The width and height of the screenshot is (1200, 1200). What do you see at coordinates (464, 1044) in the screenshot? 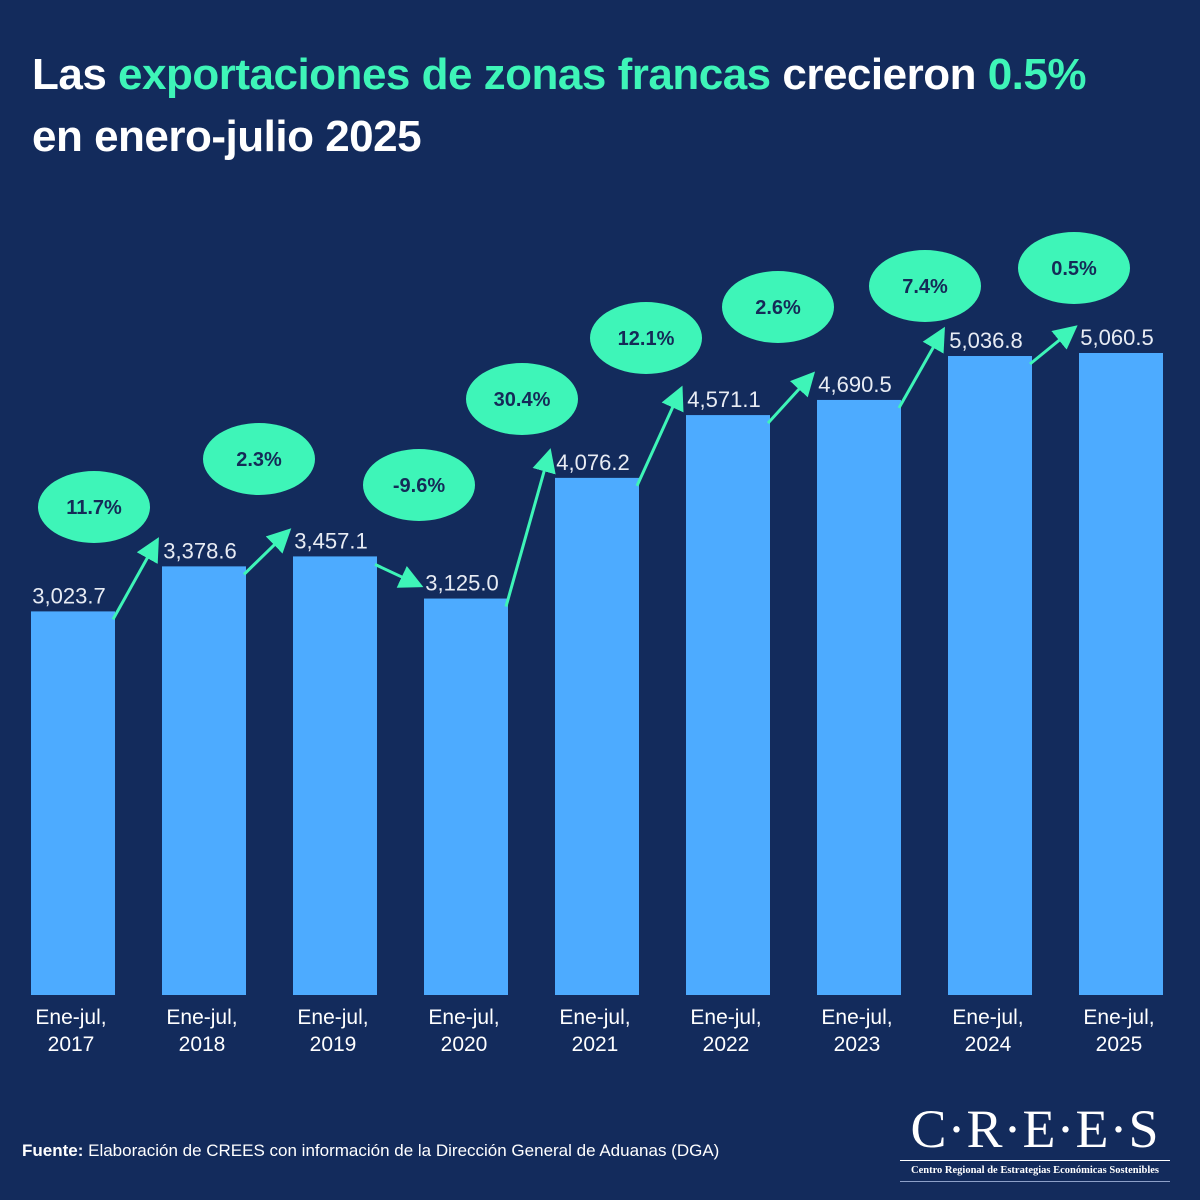
I see `x-tick-label-year: 2020` at bounding box center [464, 1044].